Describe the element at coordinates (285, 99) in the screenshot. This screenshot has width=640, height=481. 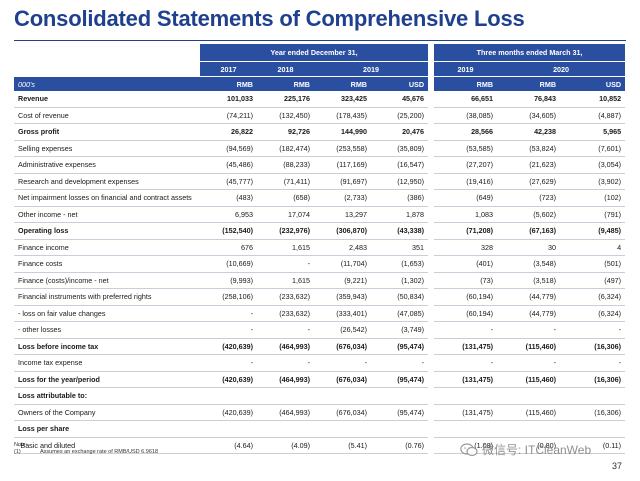
I see `cell-value: 225,176` at that location.